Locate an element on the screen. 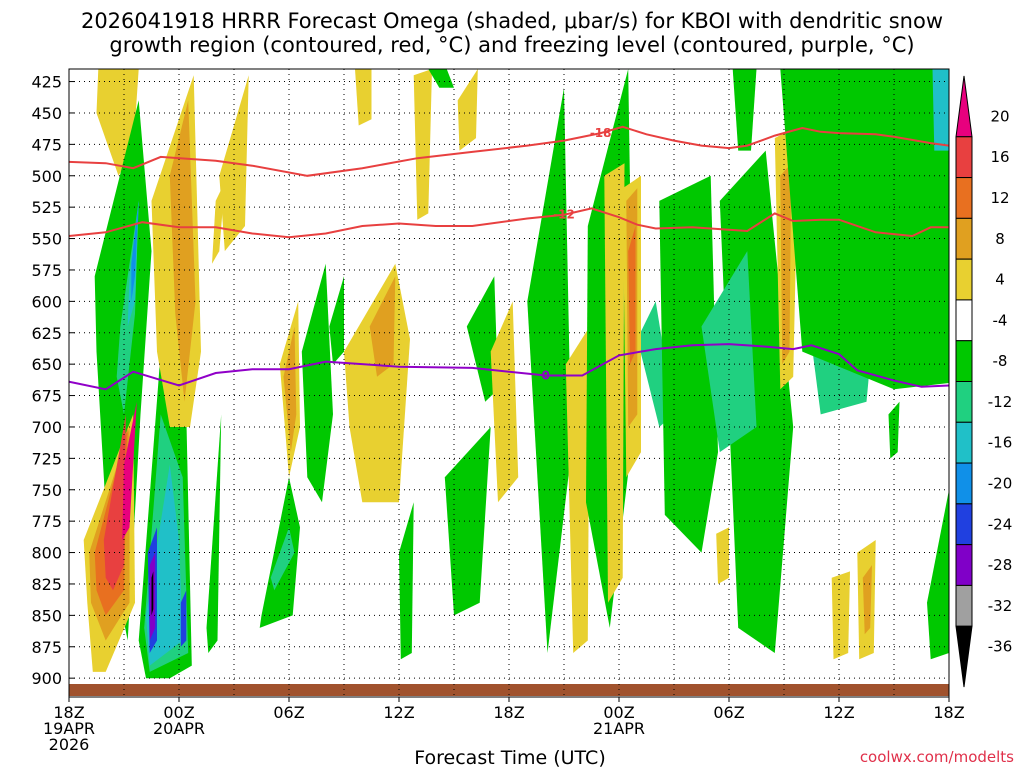 This screenshot has height=768, width=1024. ytick-label-500: 500 is located at coordinates (46, 176).